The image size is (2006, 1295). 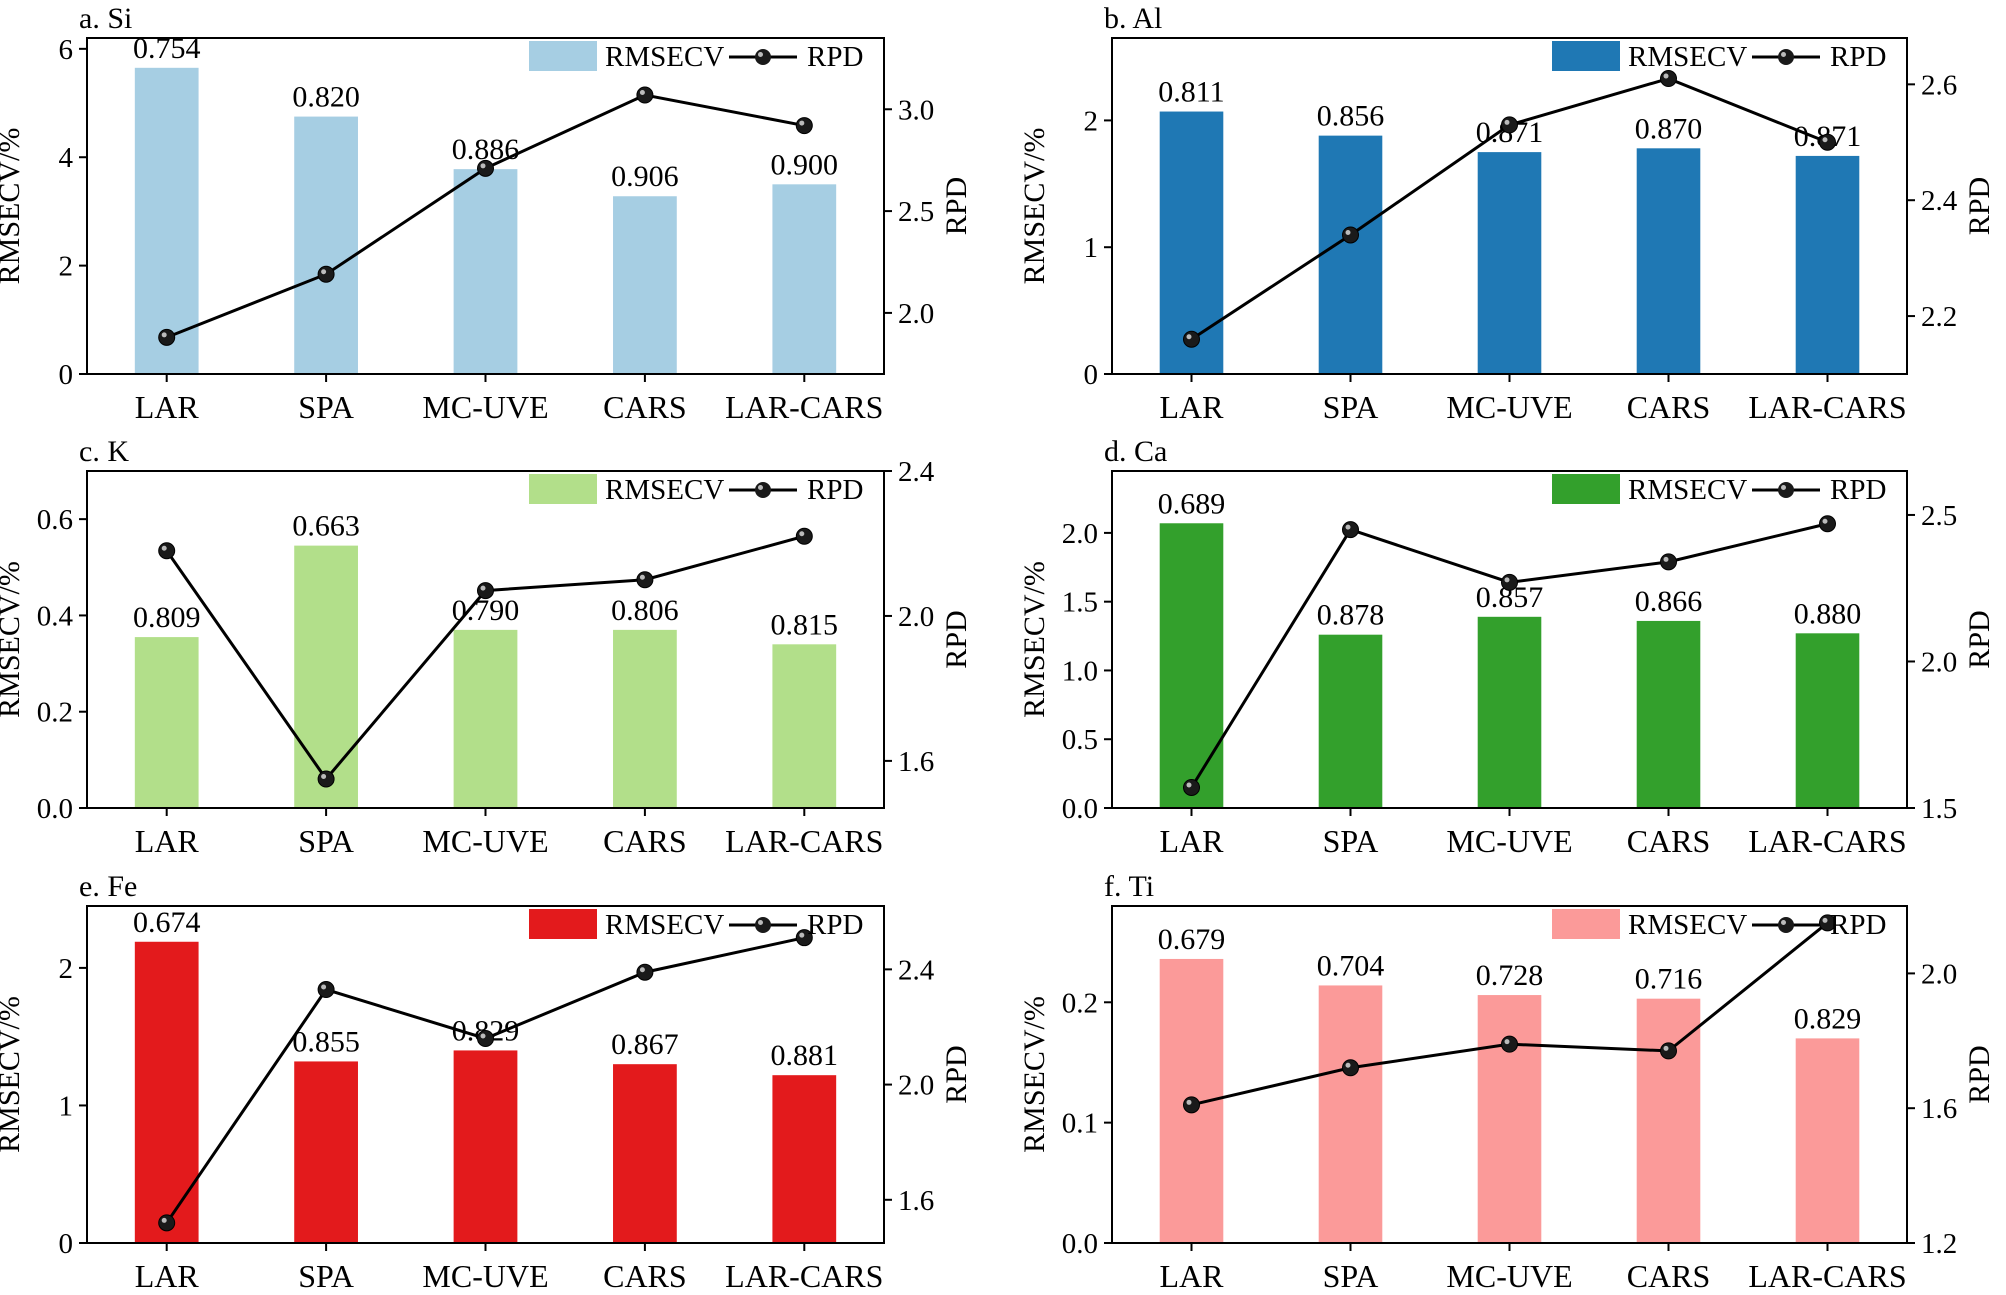 I want to click on left-tick-label: 4, so click(x=66, y=158).